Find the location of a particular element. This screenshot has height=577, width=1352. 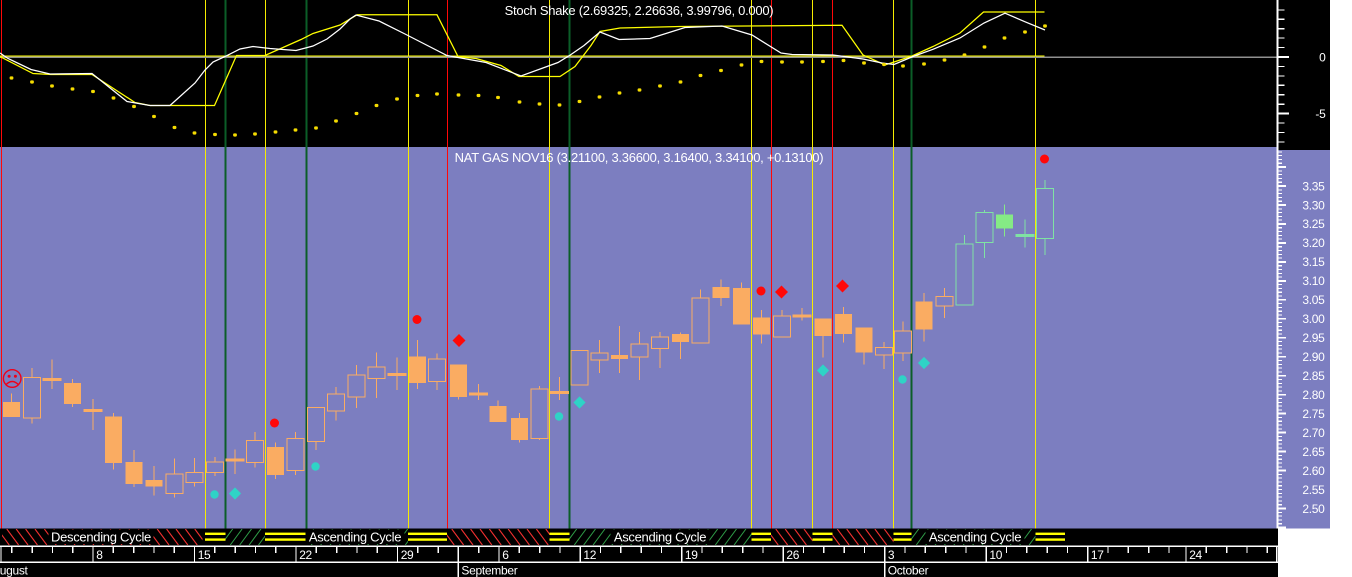

svg-text: 8 is located at coordinates (99, 555).